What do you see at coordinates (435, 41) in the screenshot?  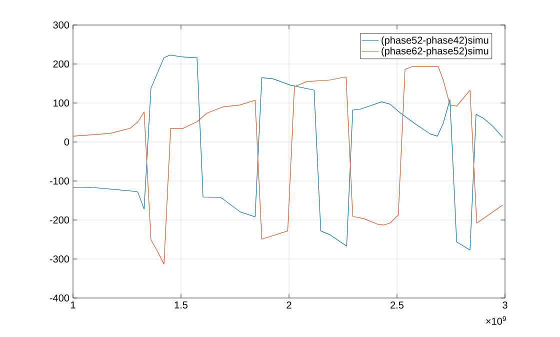 I see `legend-label: (phase52-phase42)simu` at bounding box center [435, 41].